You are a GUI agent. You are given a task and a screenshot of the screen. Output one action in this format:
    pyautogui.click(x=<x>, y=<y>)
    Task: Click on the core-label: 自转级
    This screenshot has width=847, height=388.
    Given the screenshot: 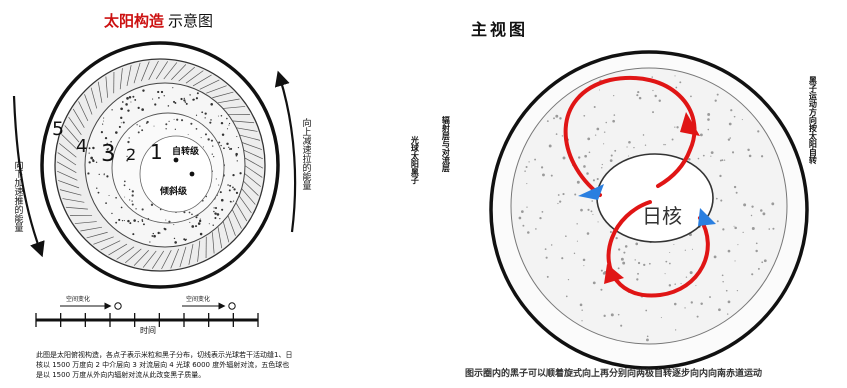 What is the action you would take?
    pyautogui.click(x=186, y=152)
    